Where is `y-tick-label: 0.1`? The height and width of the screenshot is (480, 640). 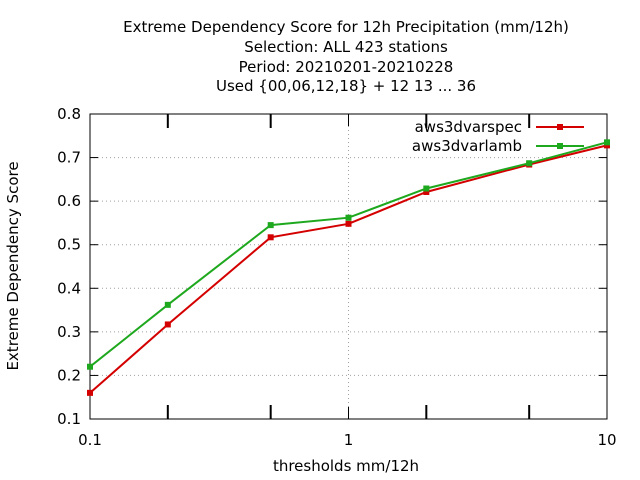
y-tick-label: 0.1 is located at coordinates (69, 419).